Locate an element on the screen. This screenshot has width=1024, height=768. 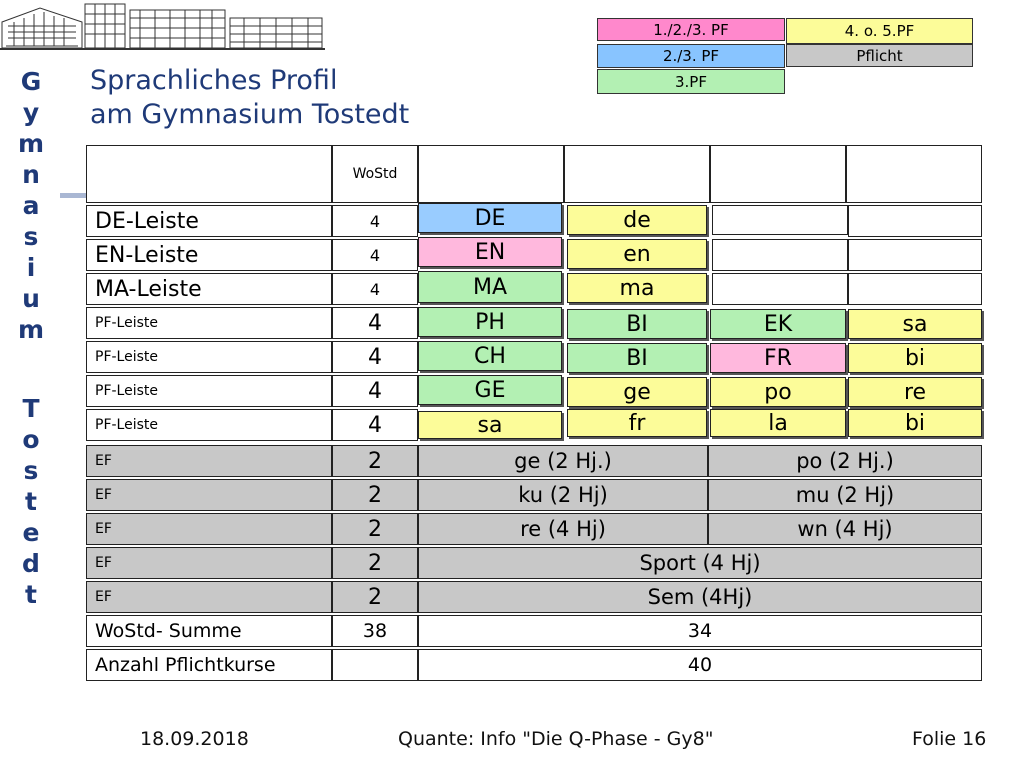
header-cell-col1 is located at coordinates (491, 174).